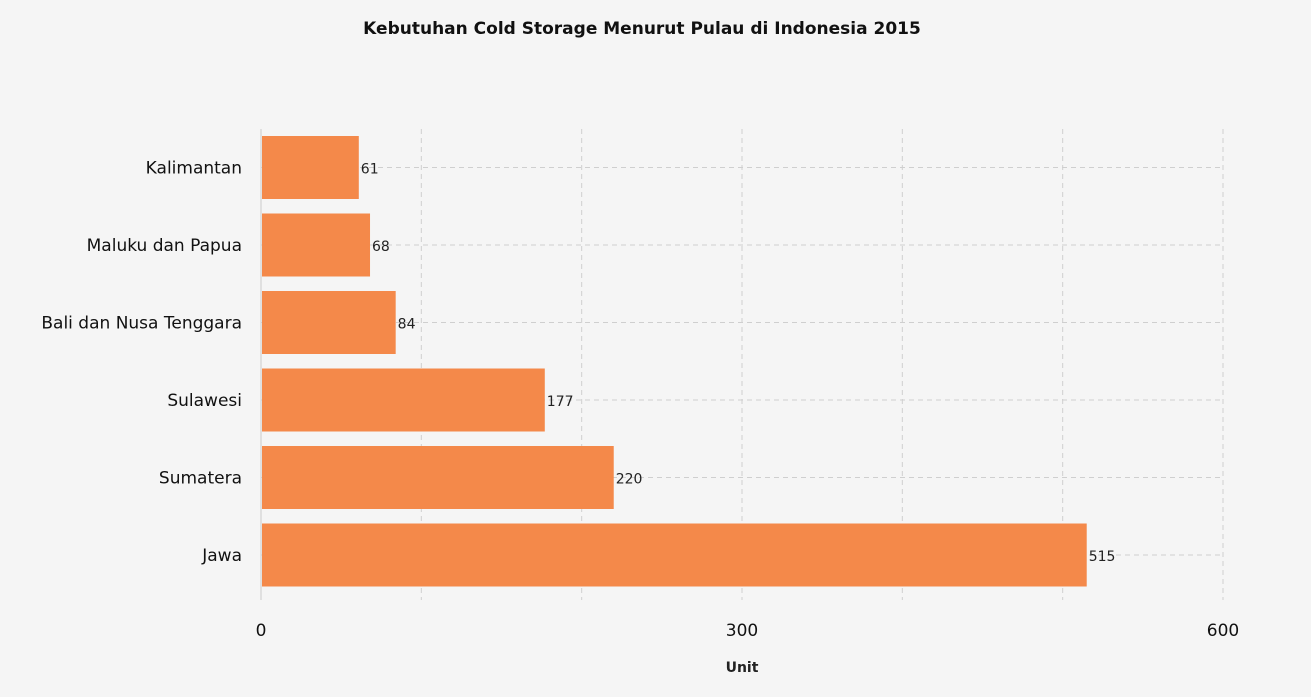 This screenshot has height=697, width=1311. I want to click on category-label: Bali dan Nusa Tenggara, so click(141, 324).